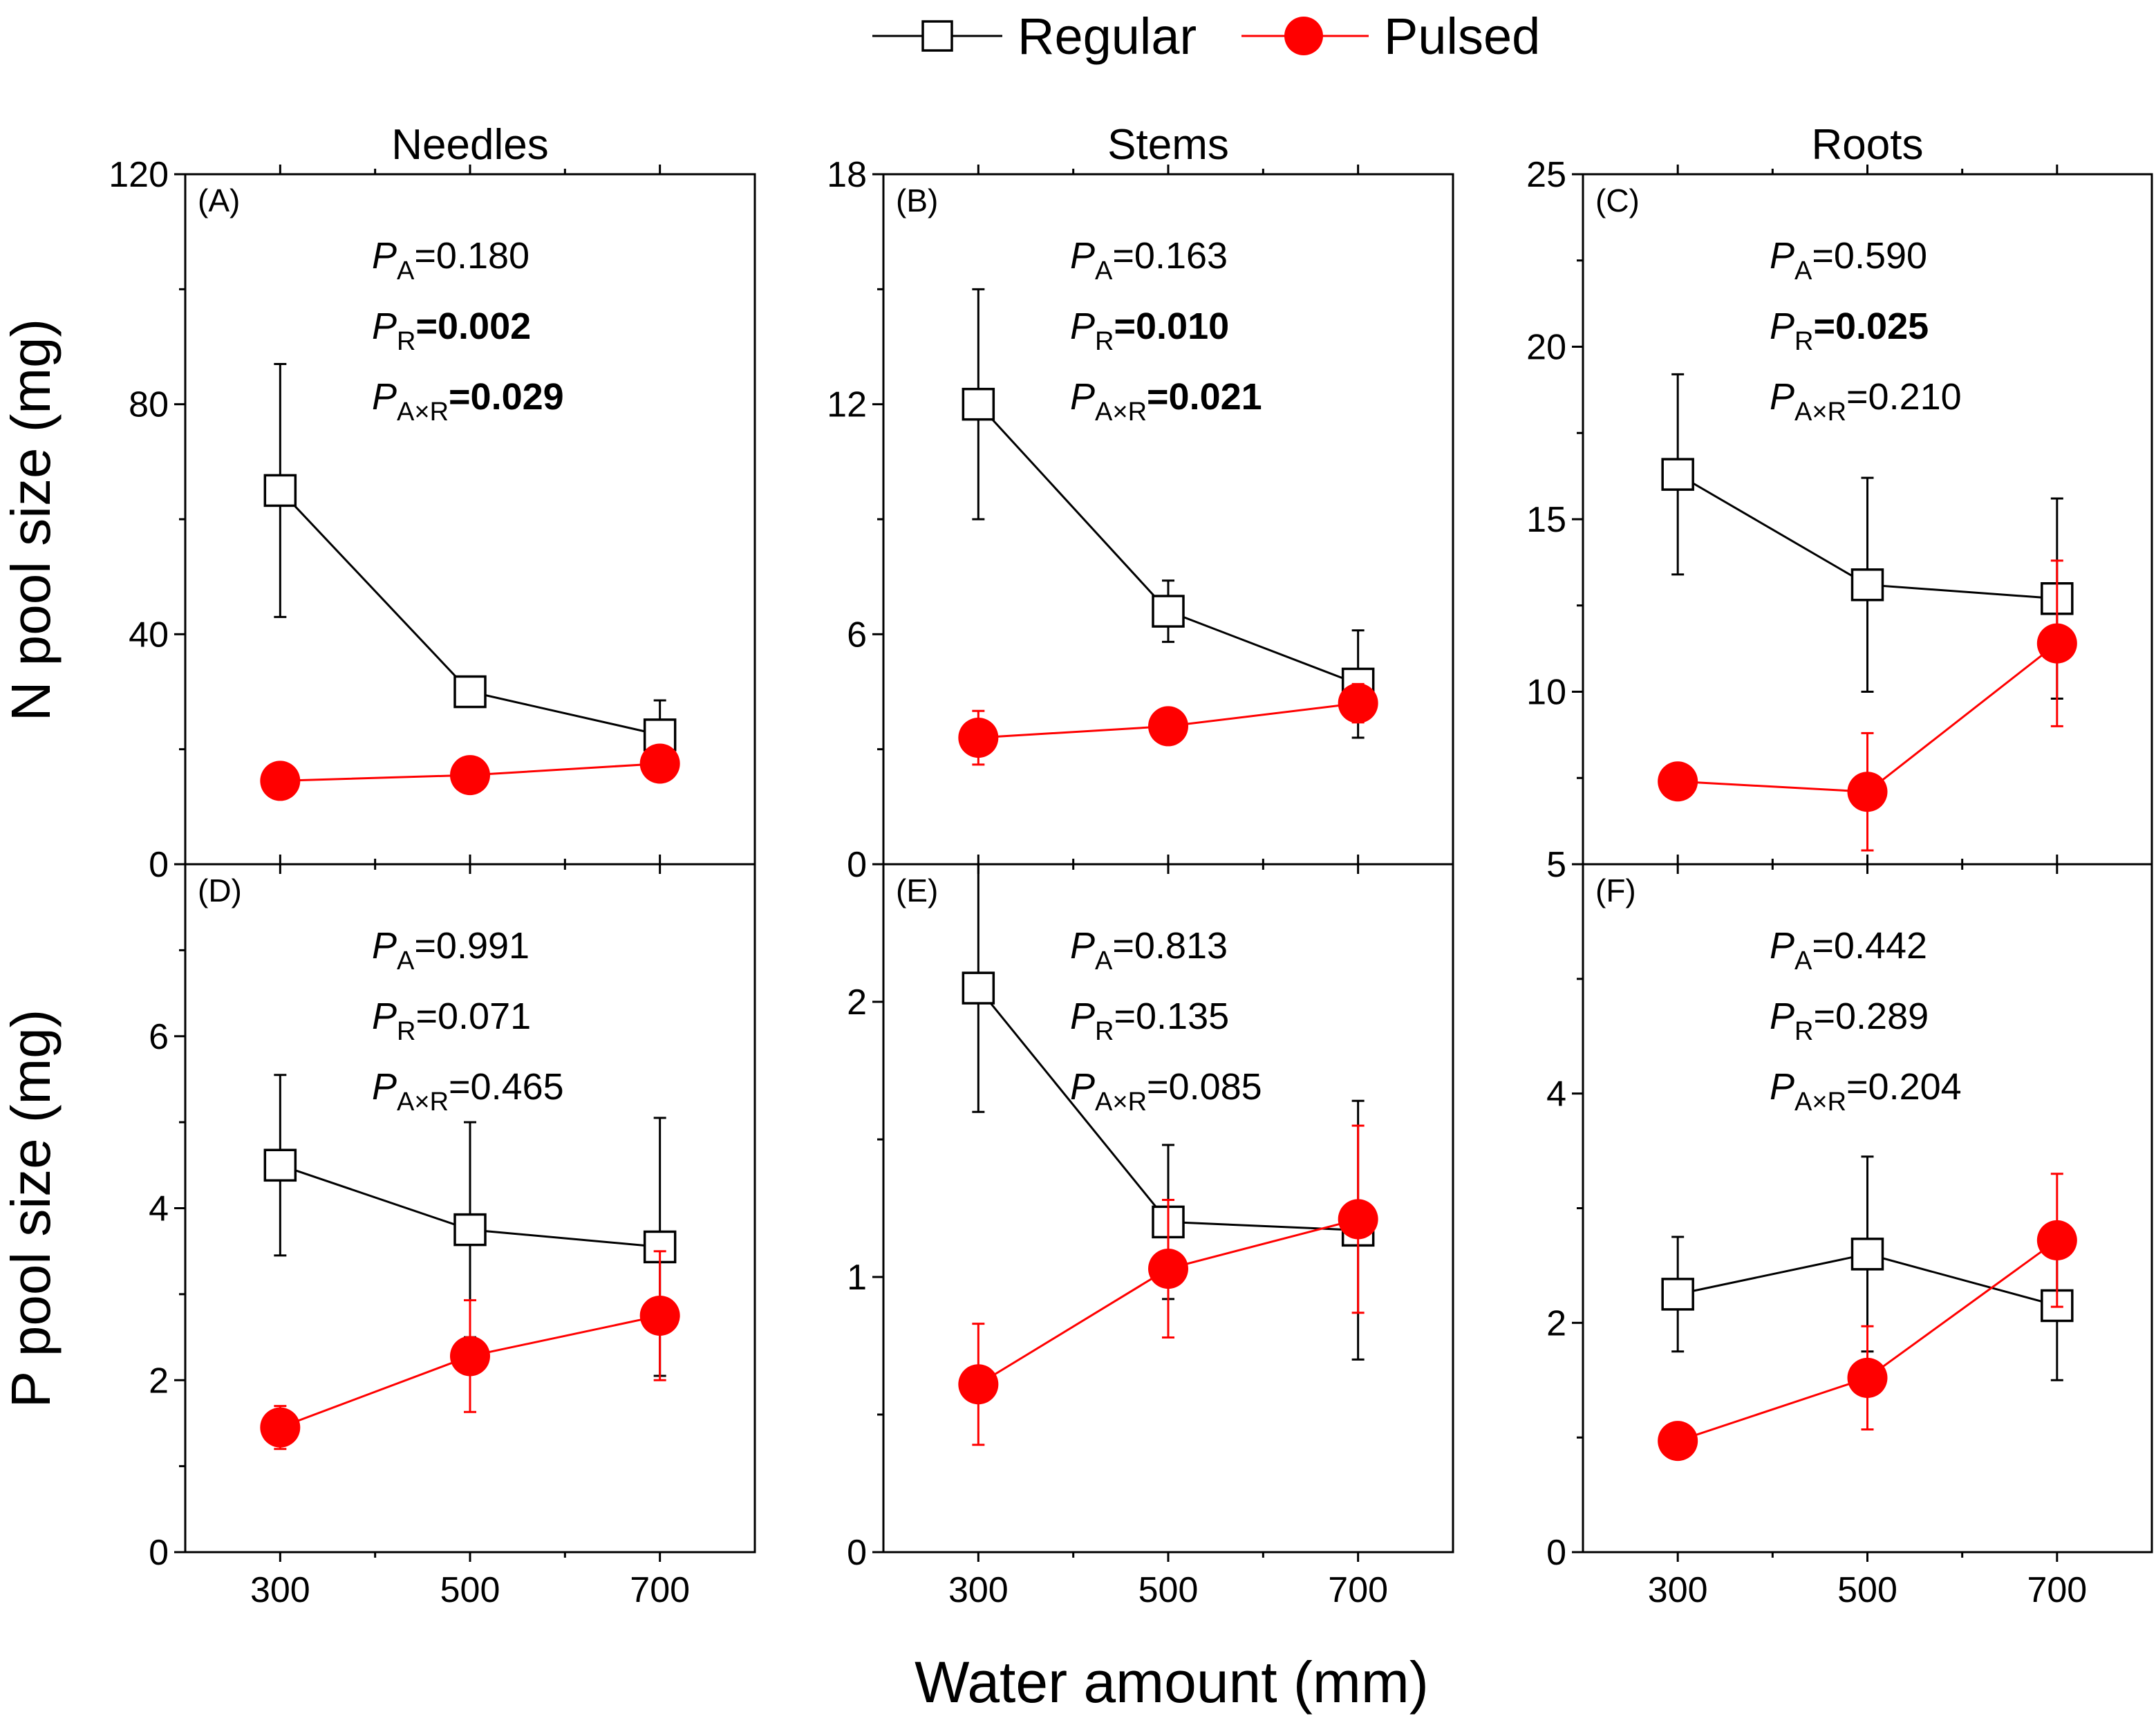  What do you see at coordinates (660, 1590) in the screenshot?
I see `panel-d-x-tick-label: 700` at bounding box center [660, 1590].